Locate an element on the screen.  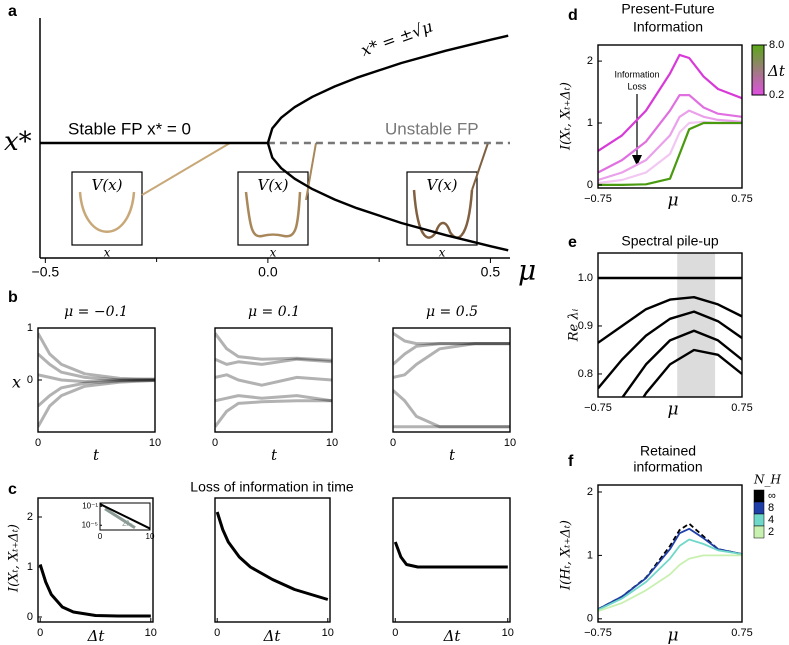
panel-label: f is located at coordinates (571, 461).